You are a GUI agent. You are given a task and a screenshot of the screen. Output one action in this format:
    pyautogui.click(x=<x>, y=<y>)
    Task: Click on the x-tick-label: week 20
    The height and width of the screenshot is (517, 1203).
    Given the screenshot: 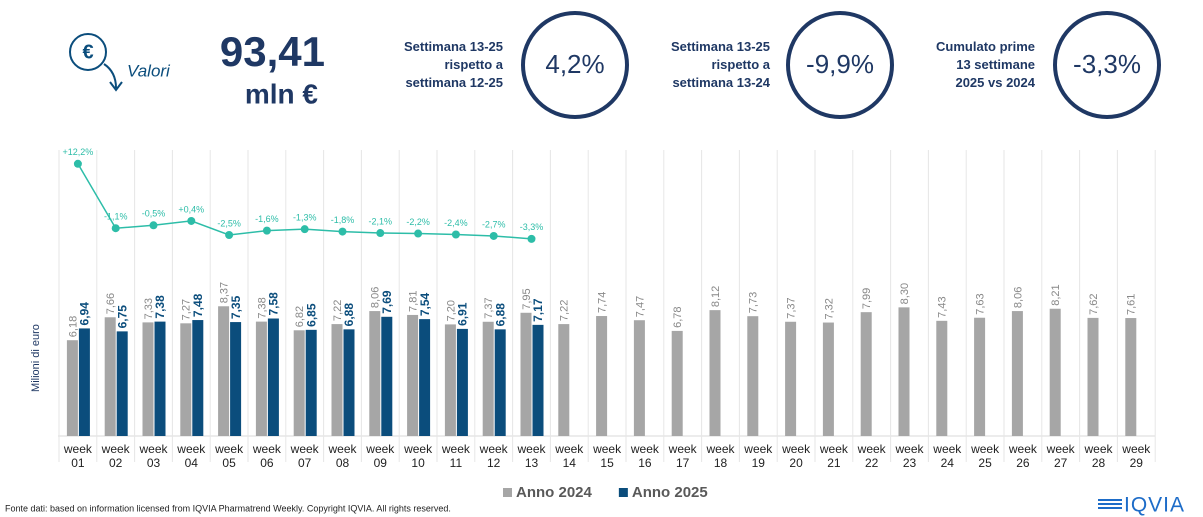 What is the action you would take?
    pyautogui.click(x=796, y=456)
    